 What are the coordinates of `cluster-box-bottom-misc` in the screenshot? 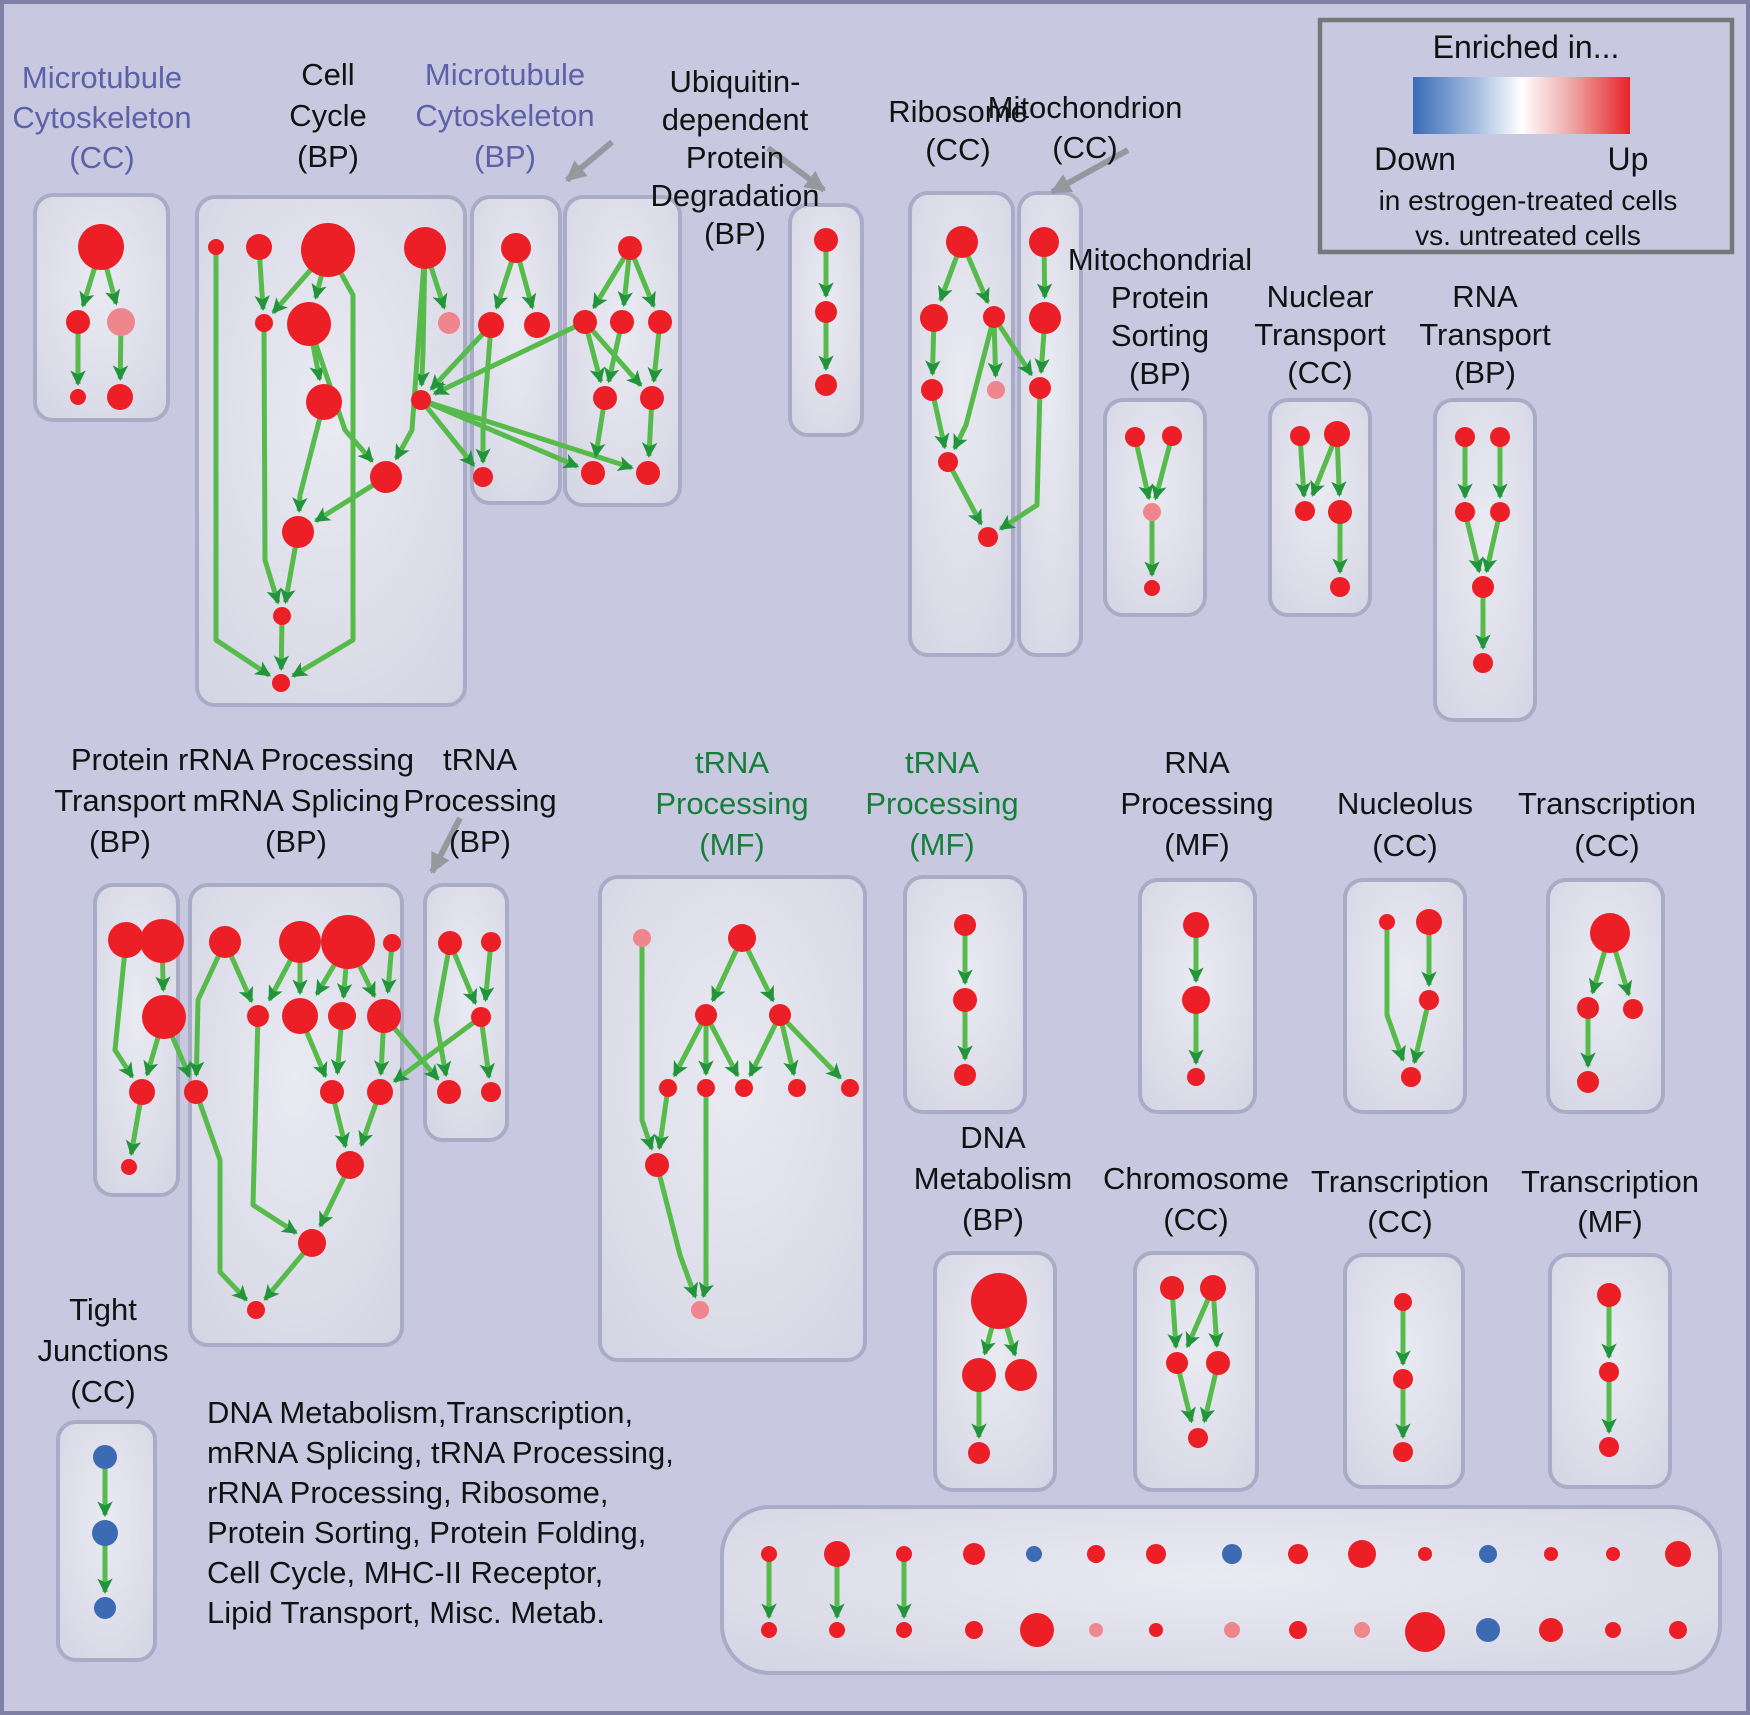 It's located at (1221, 1590).